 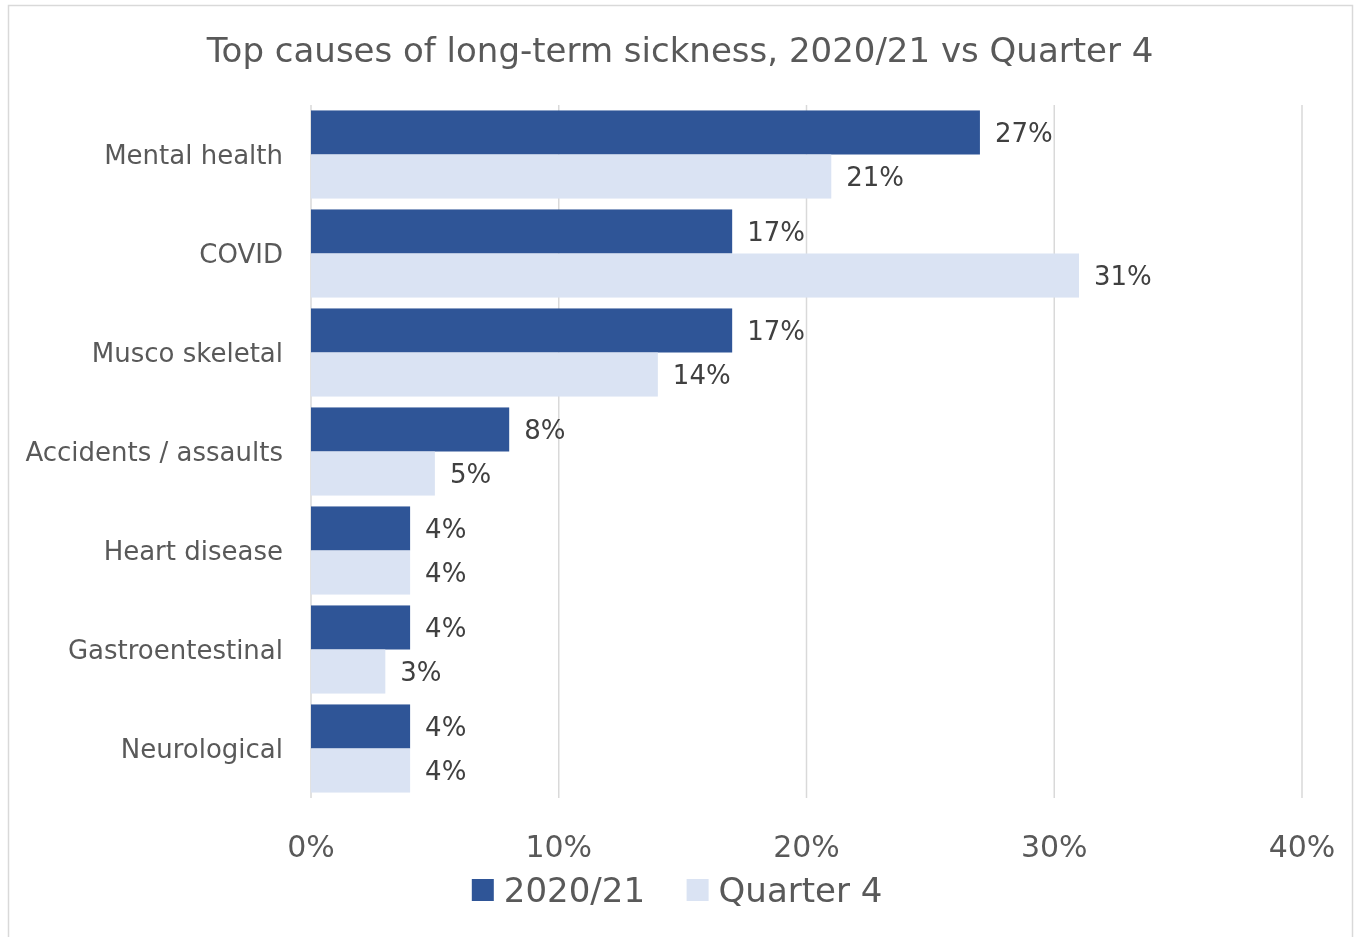 What do you see at coordinates (193, 550) in the screenshot?
I see `y-tick-label: Heart disease` at bounding box center [193, 550].